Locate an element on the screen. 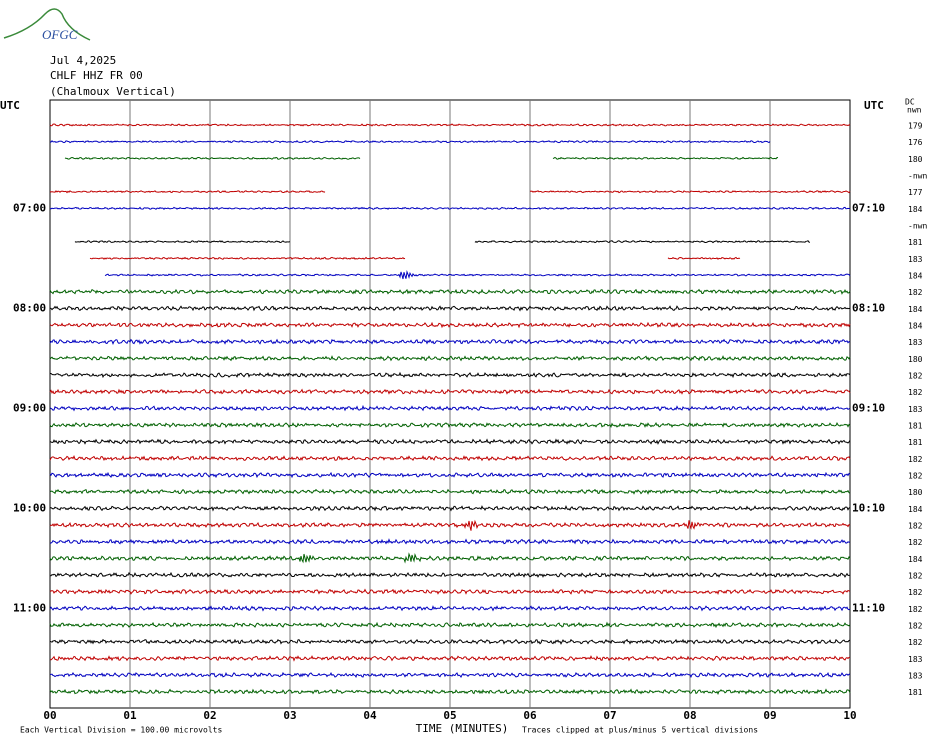 This screenshot has height=744, width=930. x-tick-label: 03 is located at coordinates (289, 715).